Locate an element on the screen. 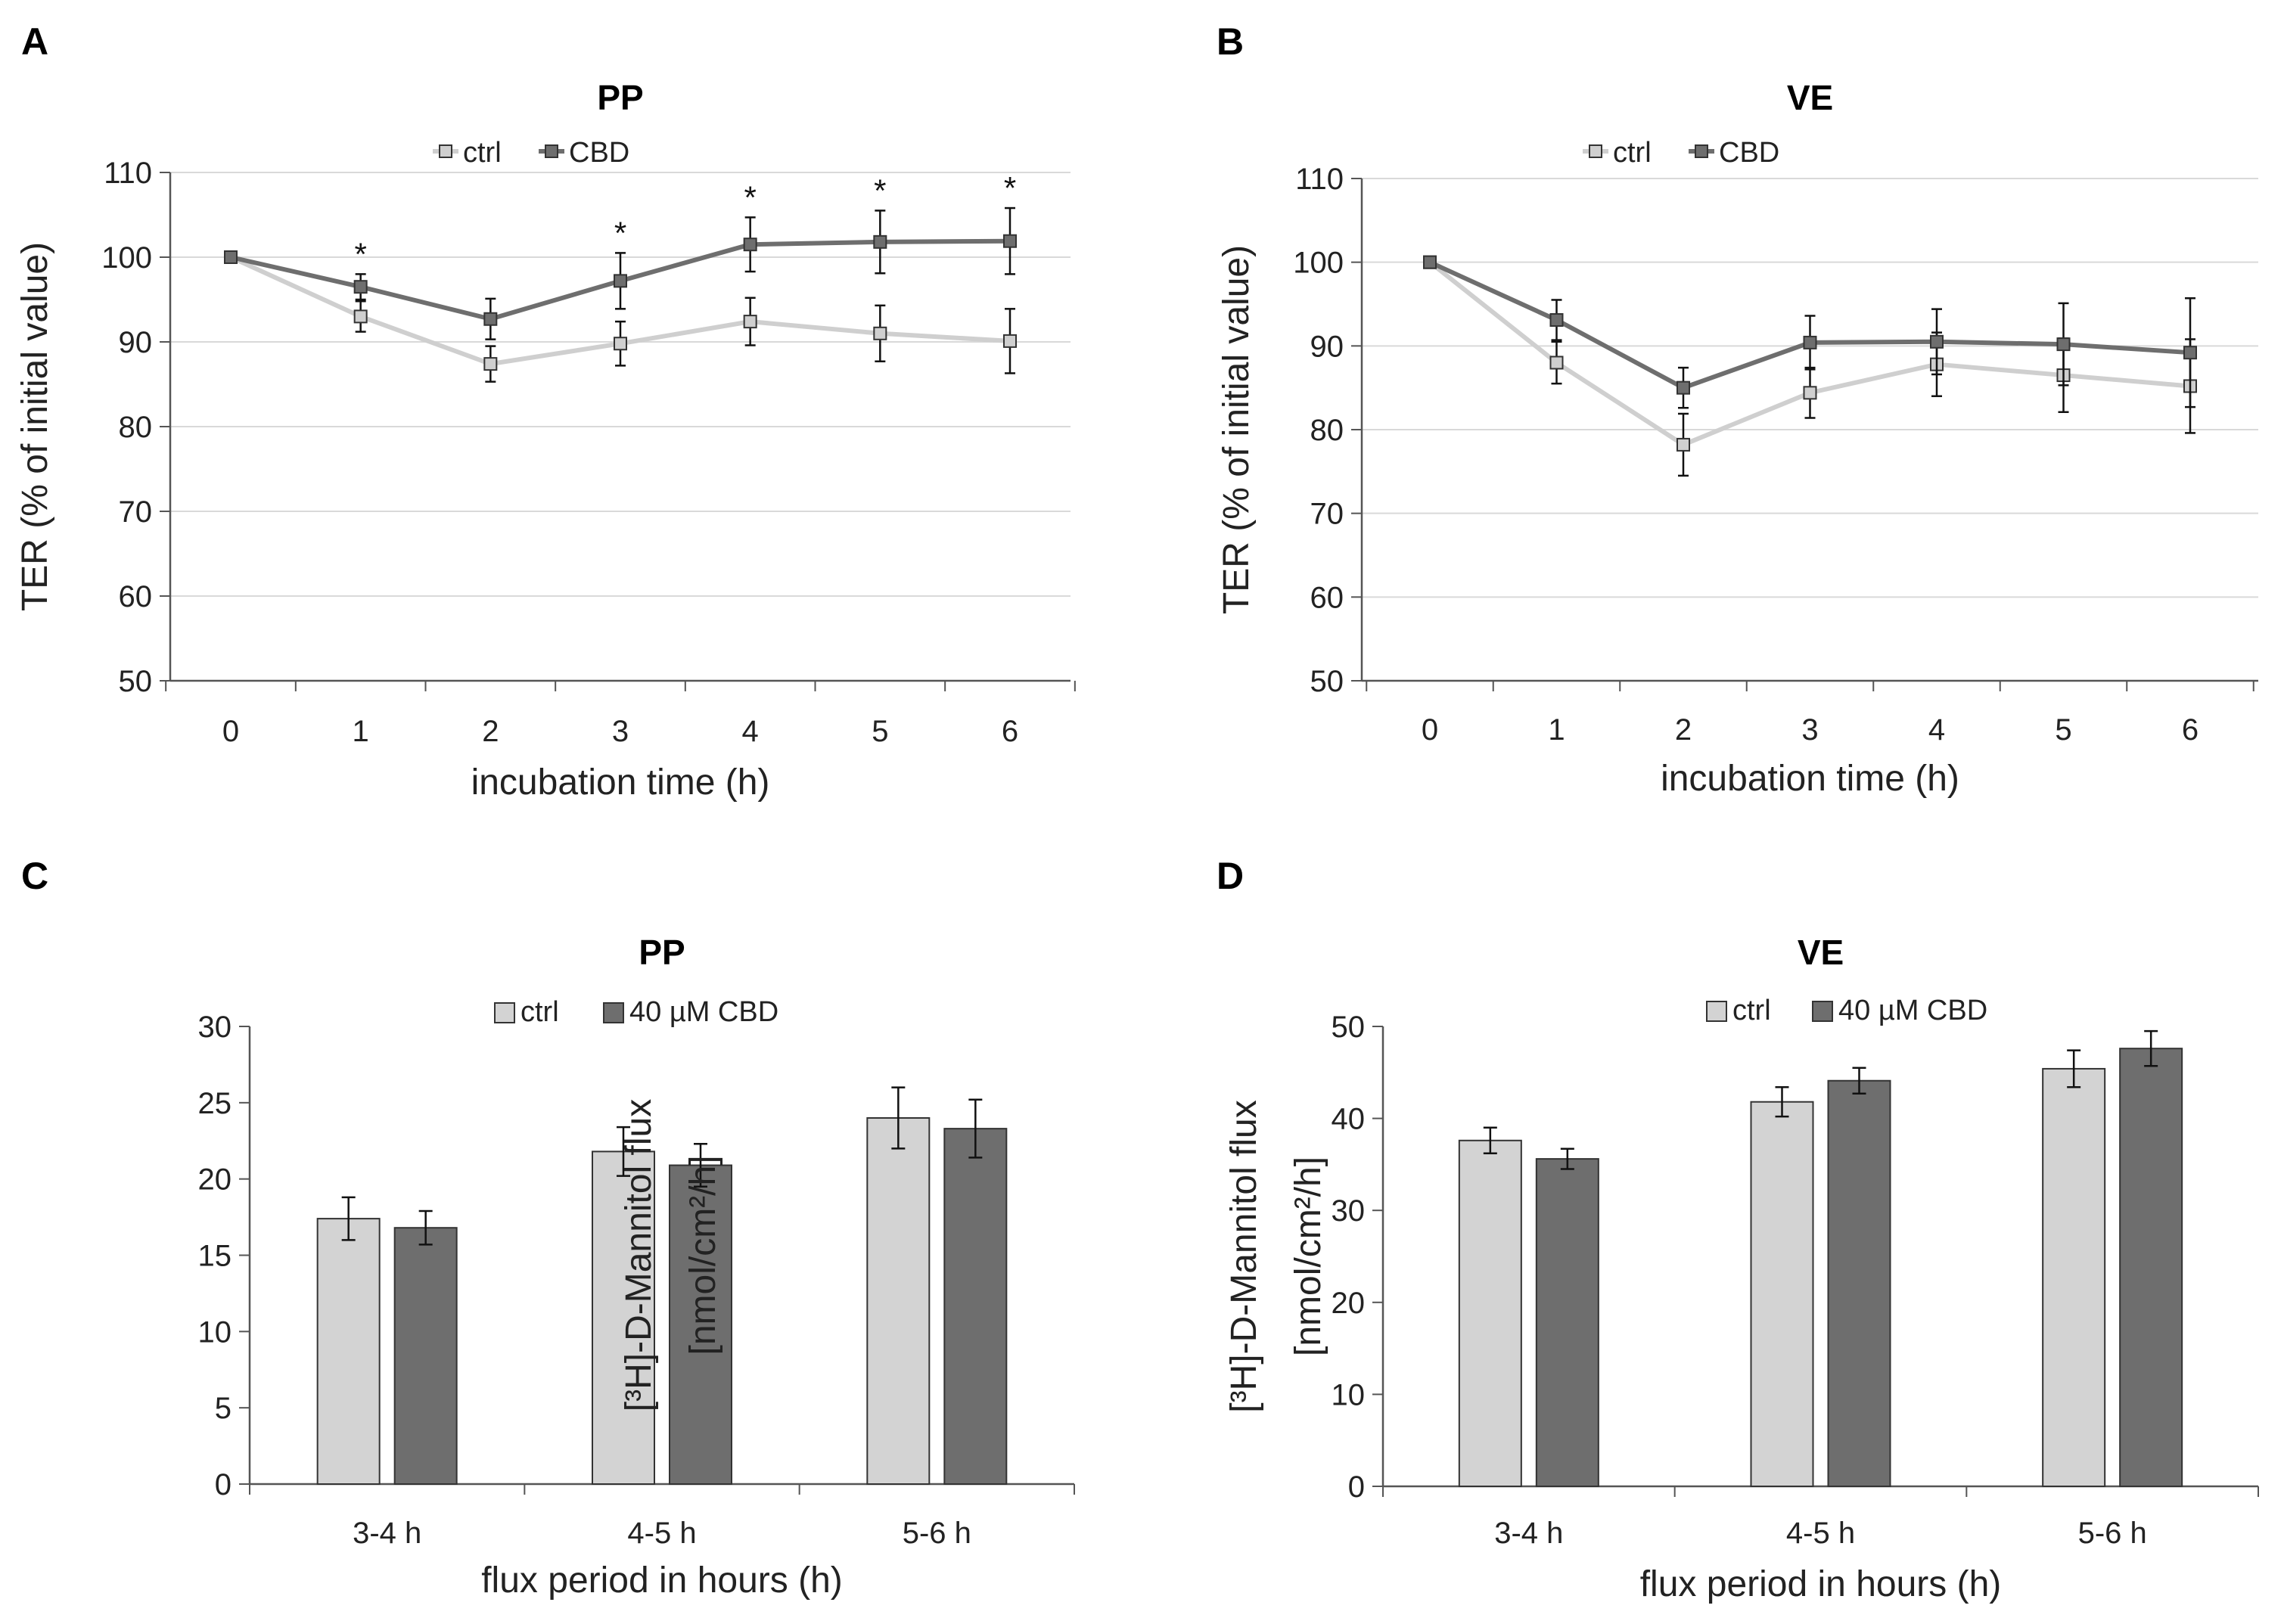  x-tick-label: 4-5 h is located at coordinates (661, 1533).